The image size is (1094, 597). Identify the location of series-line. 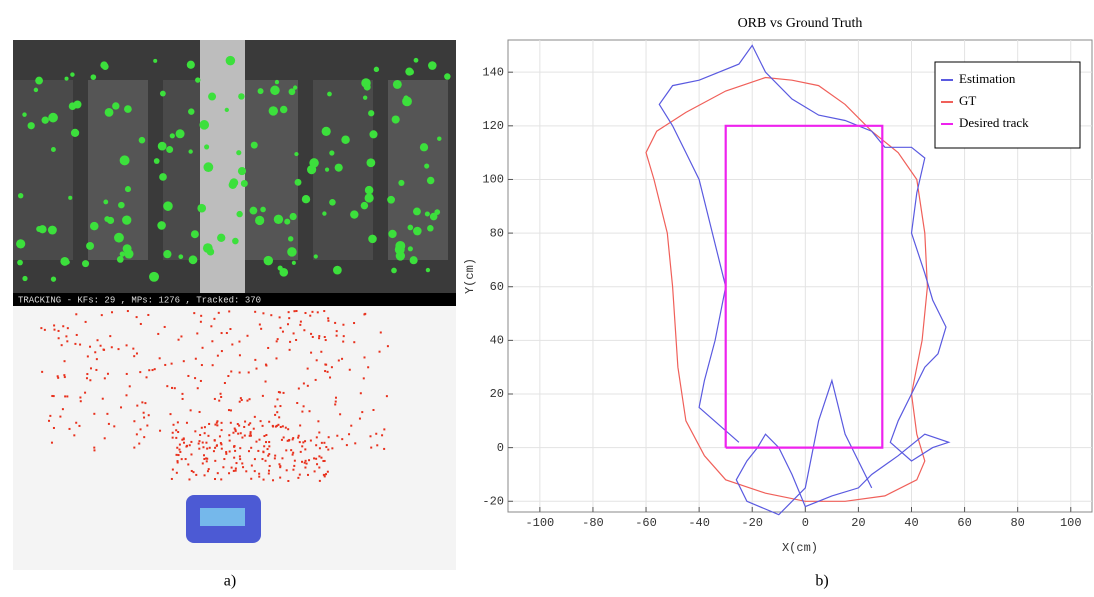
(804, 286).